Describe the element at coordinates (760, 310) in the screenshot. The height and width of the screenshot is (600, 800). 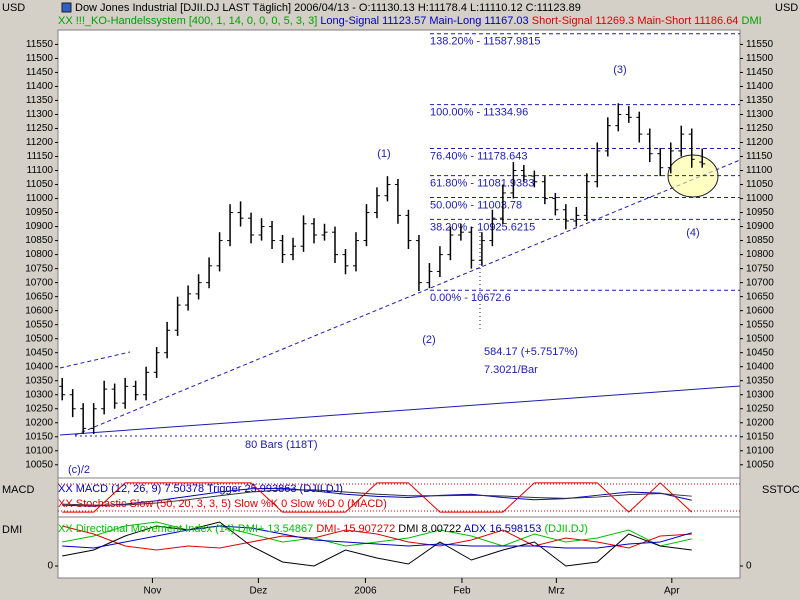
I see `y-tick-label-right: 10600` at that location.